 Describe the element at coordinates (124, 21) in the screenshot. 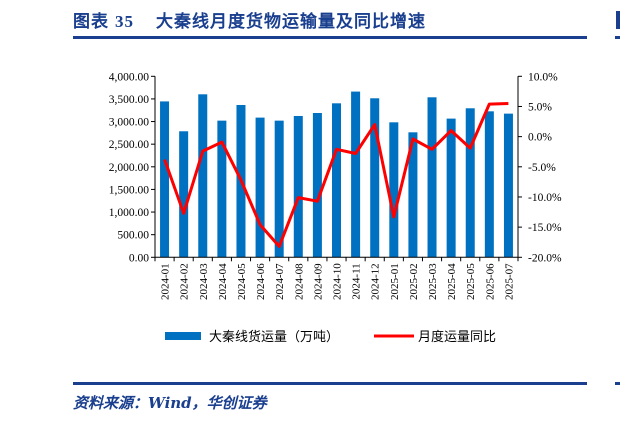

I see `figure-number: 35` at that location.